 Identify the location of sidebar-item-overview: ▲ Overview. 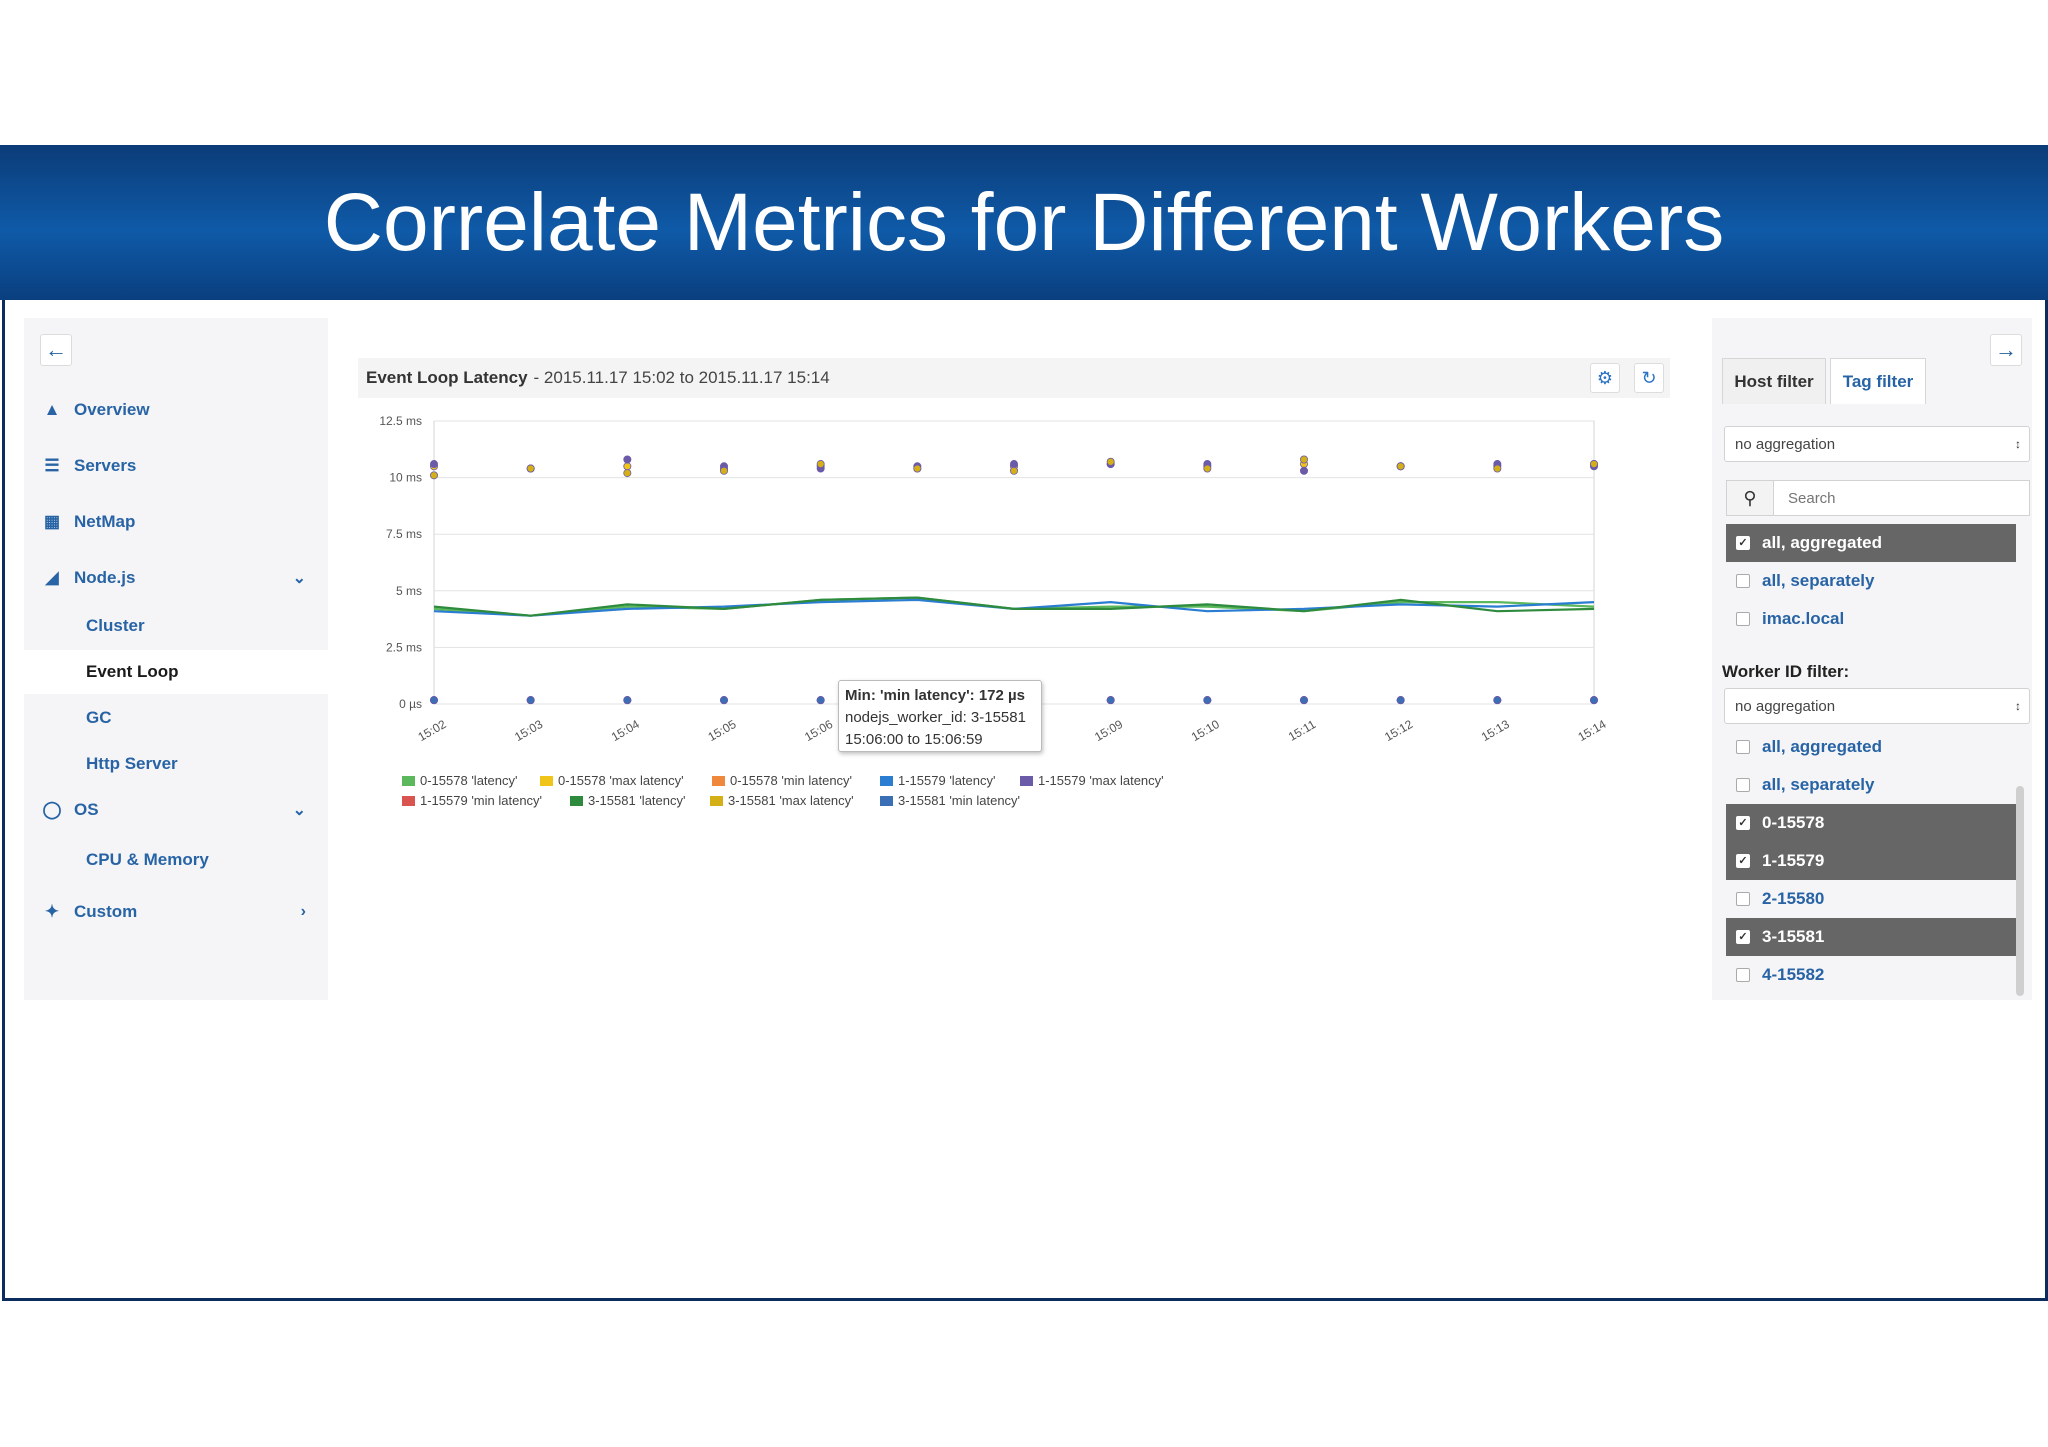
(176, 410).